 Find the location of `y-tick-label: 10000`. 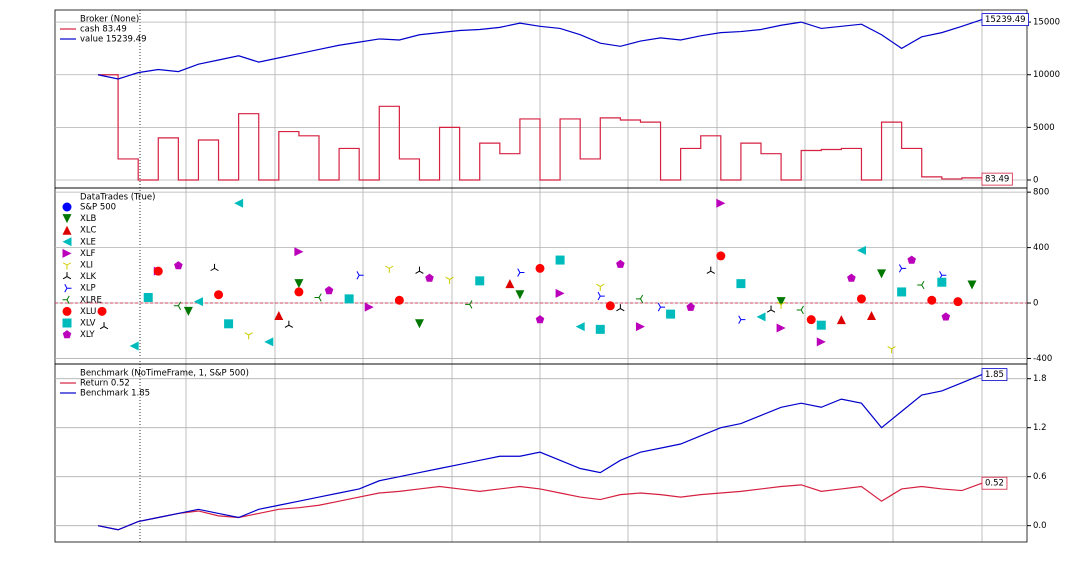

y-tick-label: 10000 is located at coordinates (1046, 75).